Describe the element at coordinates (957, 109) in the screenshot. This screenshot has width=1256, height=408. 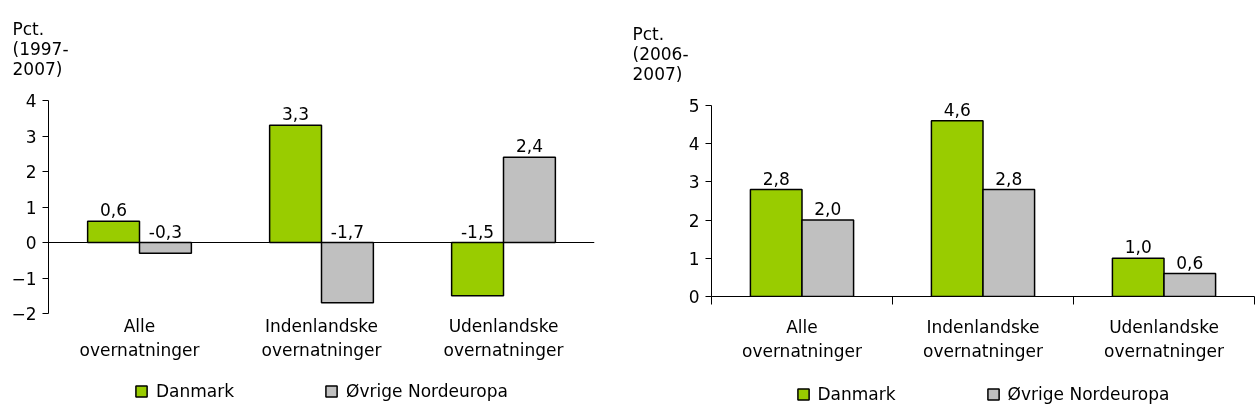
I see `data-label: 4,6` at that location.